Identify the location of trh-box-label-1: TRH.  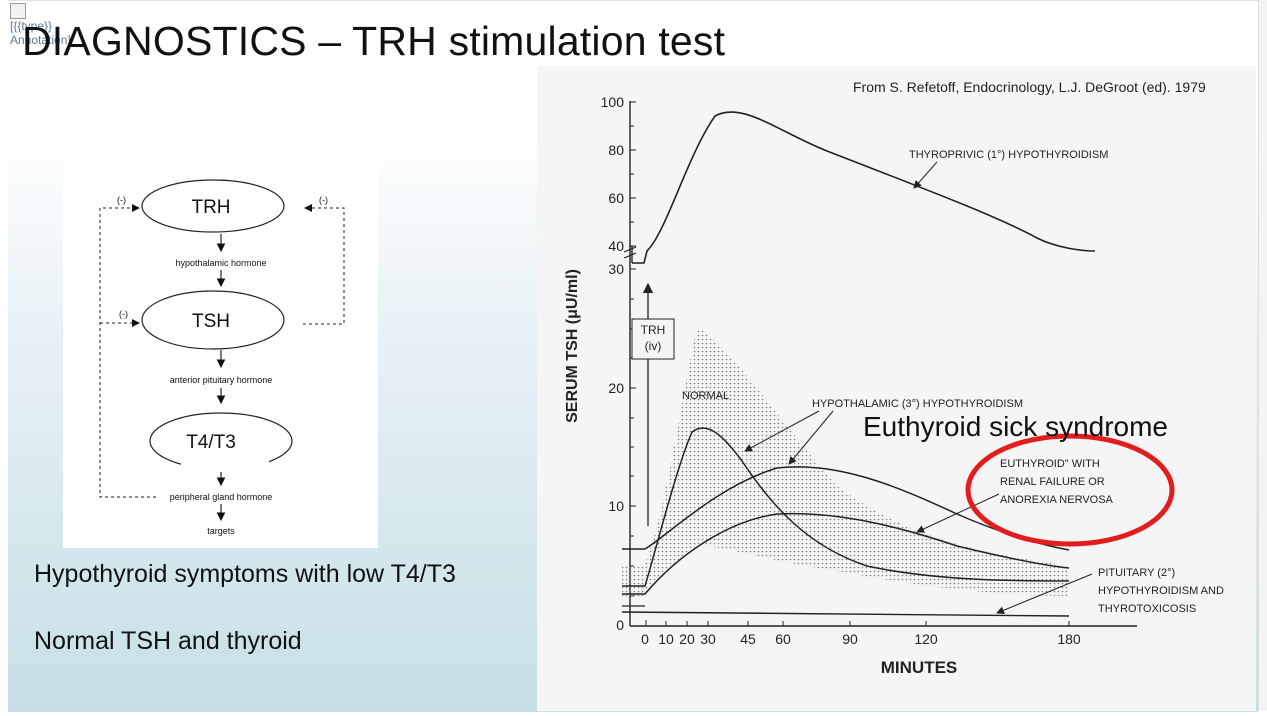
(653, 330).